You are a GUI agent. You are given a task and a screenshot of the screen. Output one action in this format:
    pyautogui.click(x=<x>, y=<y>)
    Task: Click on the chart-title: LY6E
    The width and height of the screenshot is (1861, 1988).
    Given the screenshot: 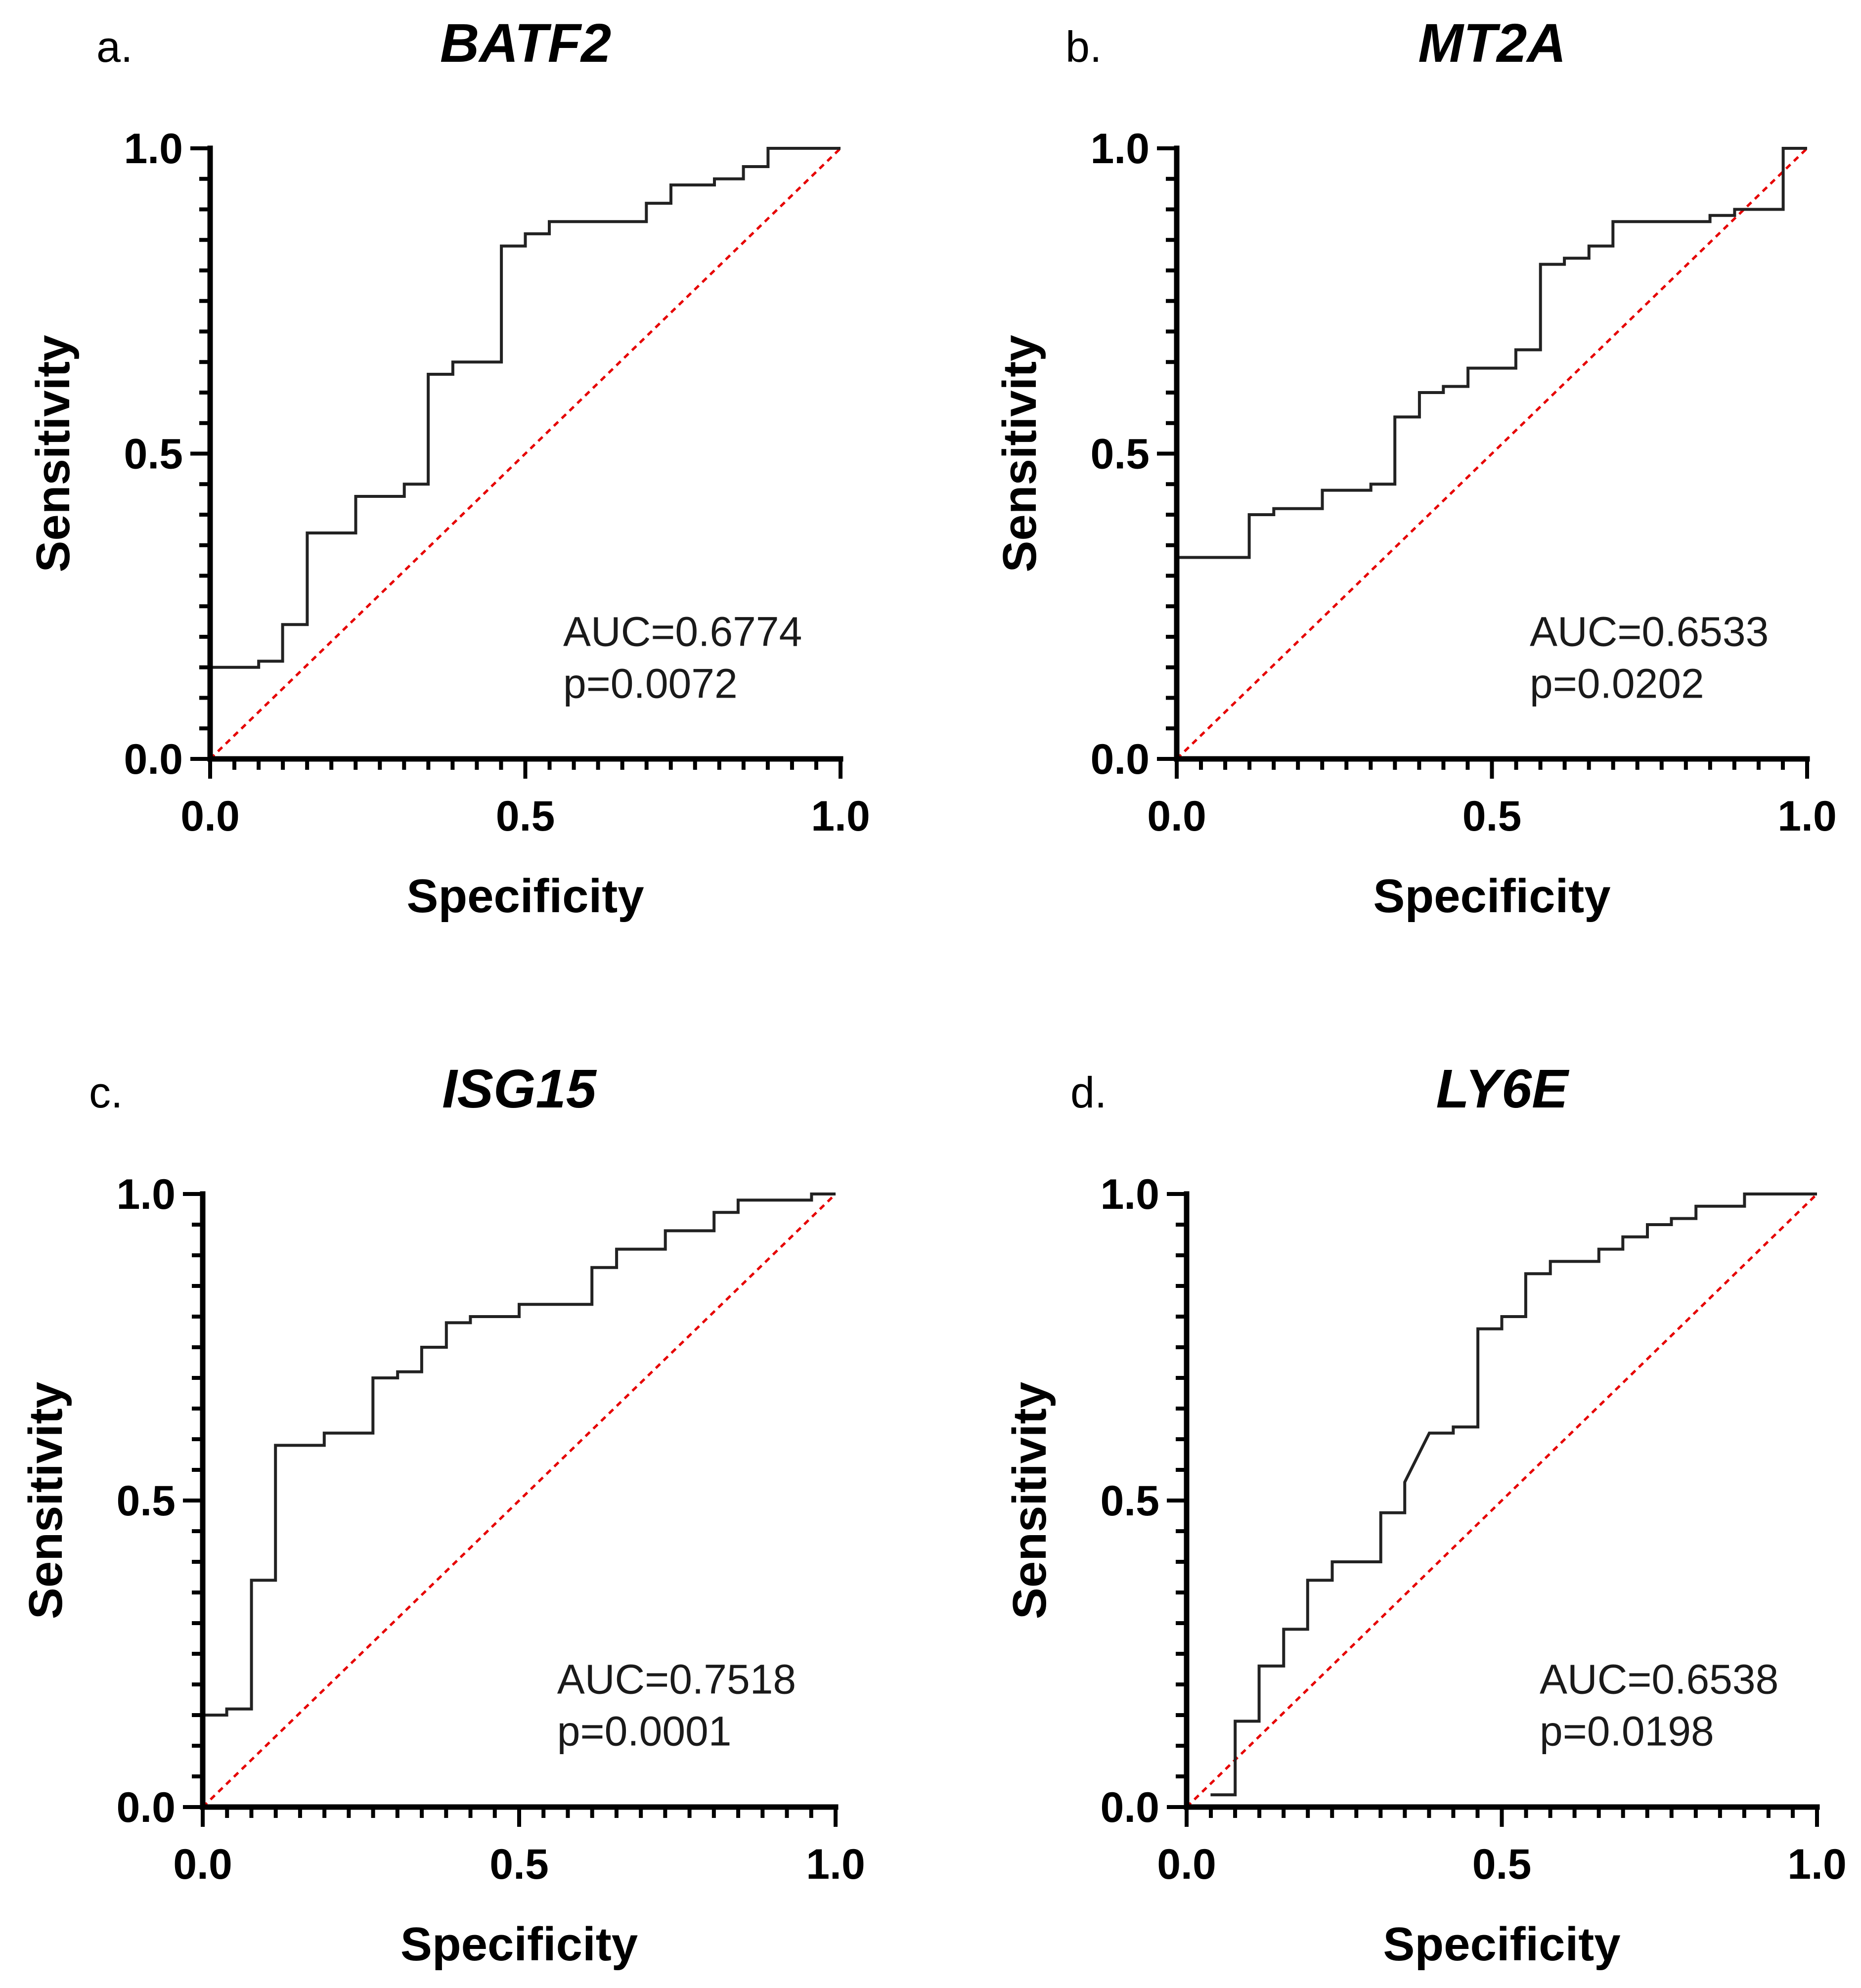 What is the action you would take?
    pyautogui.click(x=1503, y=1089)
    